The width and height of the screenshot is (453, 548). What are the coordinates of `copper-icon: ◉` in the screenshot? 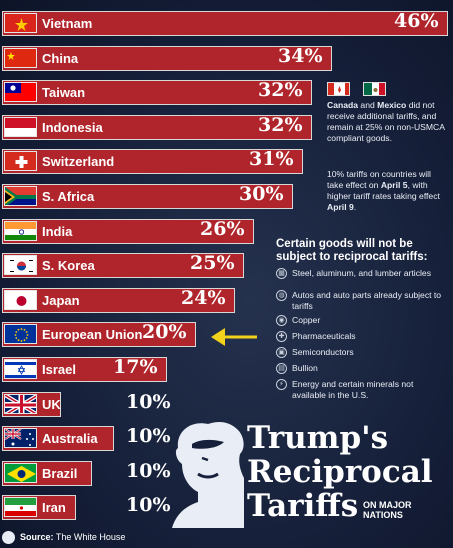 It's located at (281, 320).